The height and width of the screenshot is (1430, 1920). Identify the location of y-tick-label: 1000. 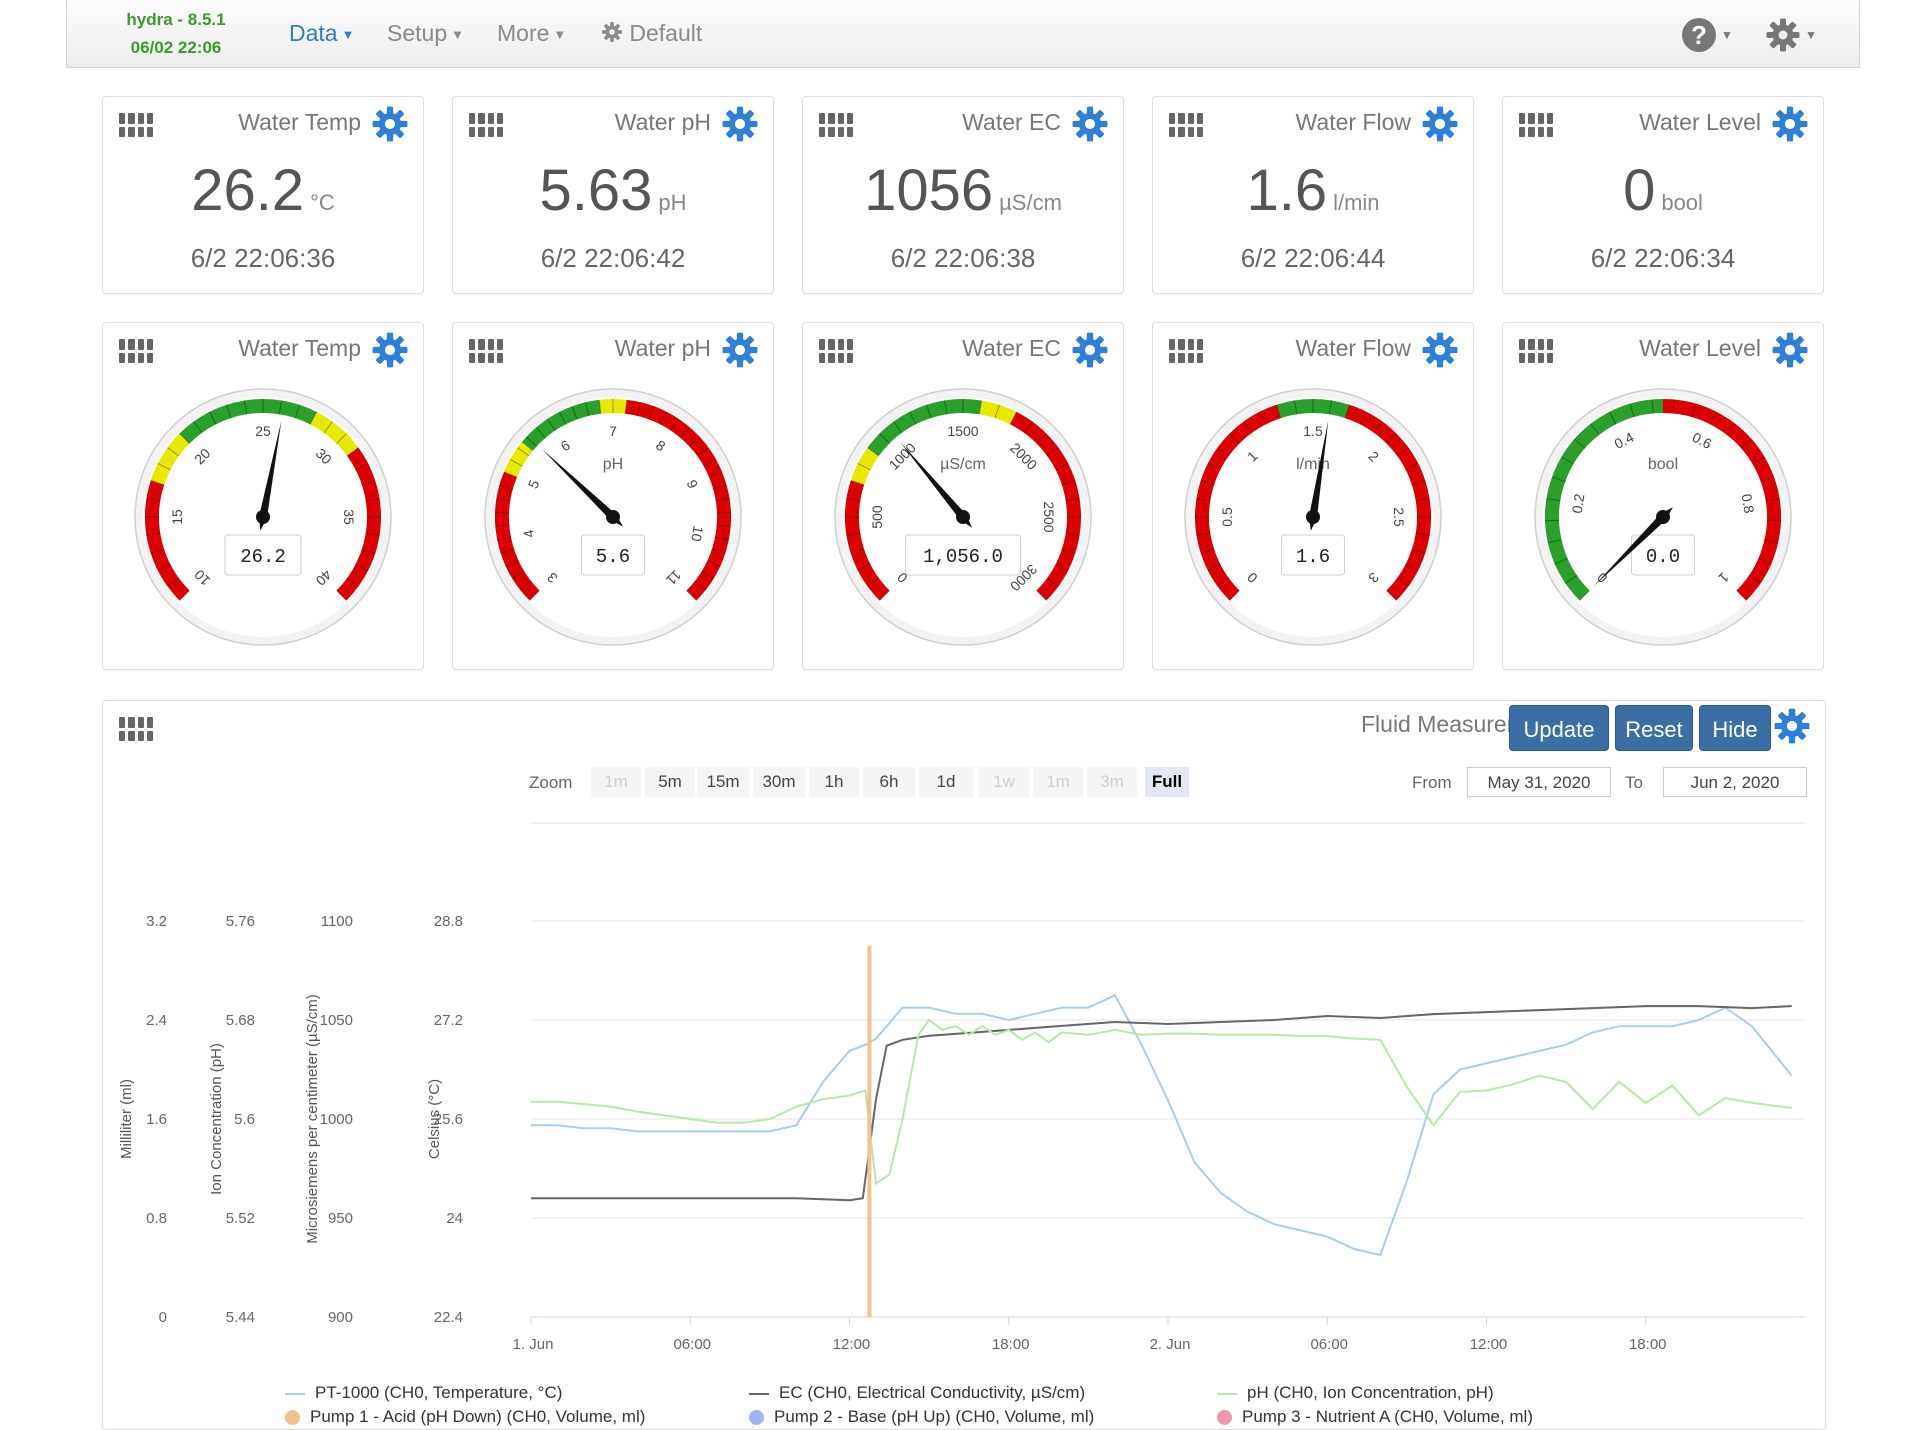
(336, 1119).